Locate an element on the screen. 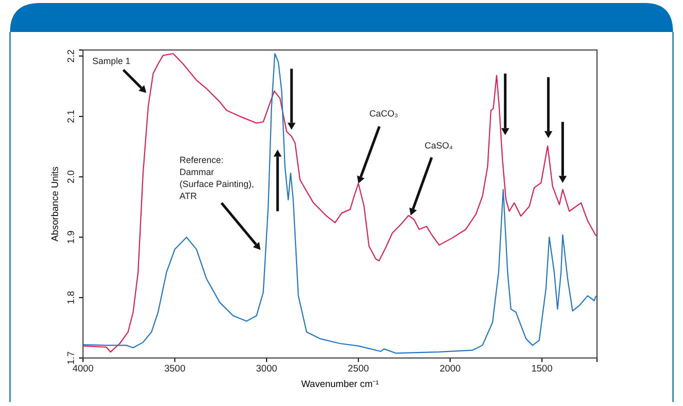 Image resolution: width=683 pixels, height=406 pixels. y-tick-label: 2.1 is located at coordinates (71, 117).